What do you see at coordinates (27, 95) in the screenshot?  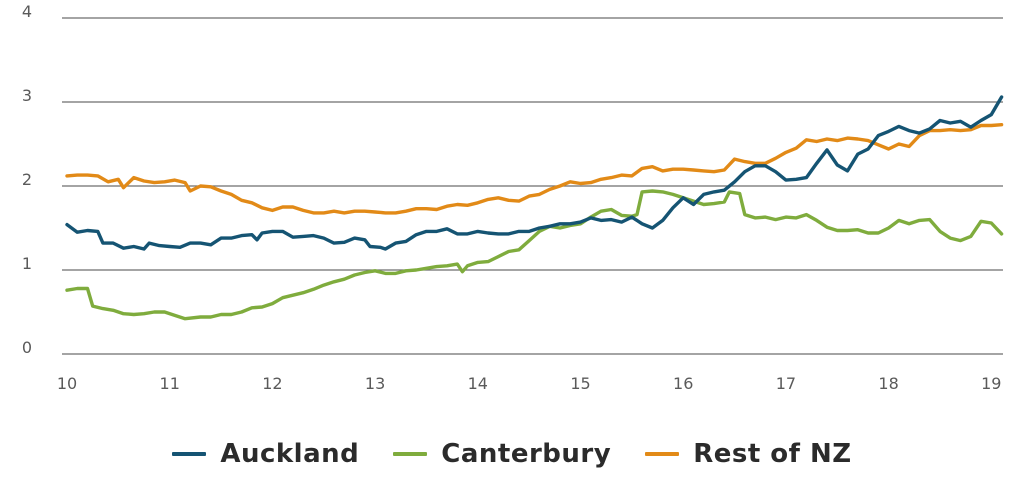 I see `y-tick-label: 3` at bounding box center [27, 95].